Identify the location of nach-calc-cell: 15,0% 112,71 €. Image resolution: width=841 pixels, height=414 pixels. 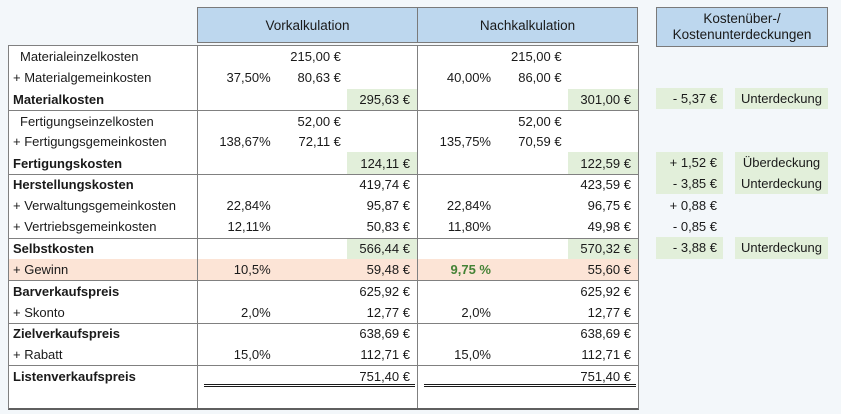
(528, 354).